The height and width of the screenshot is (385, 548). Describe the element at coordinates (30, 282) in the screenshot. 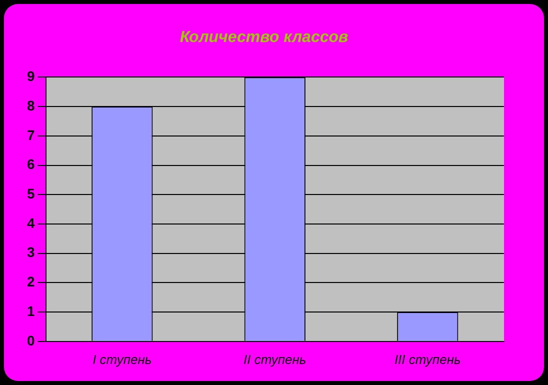

I see `y-tick-label: 2` at that location.